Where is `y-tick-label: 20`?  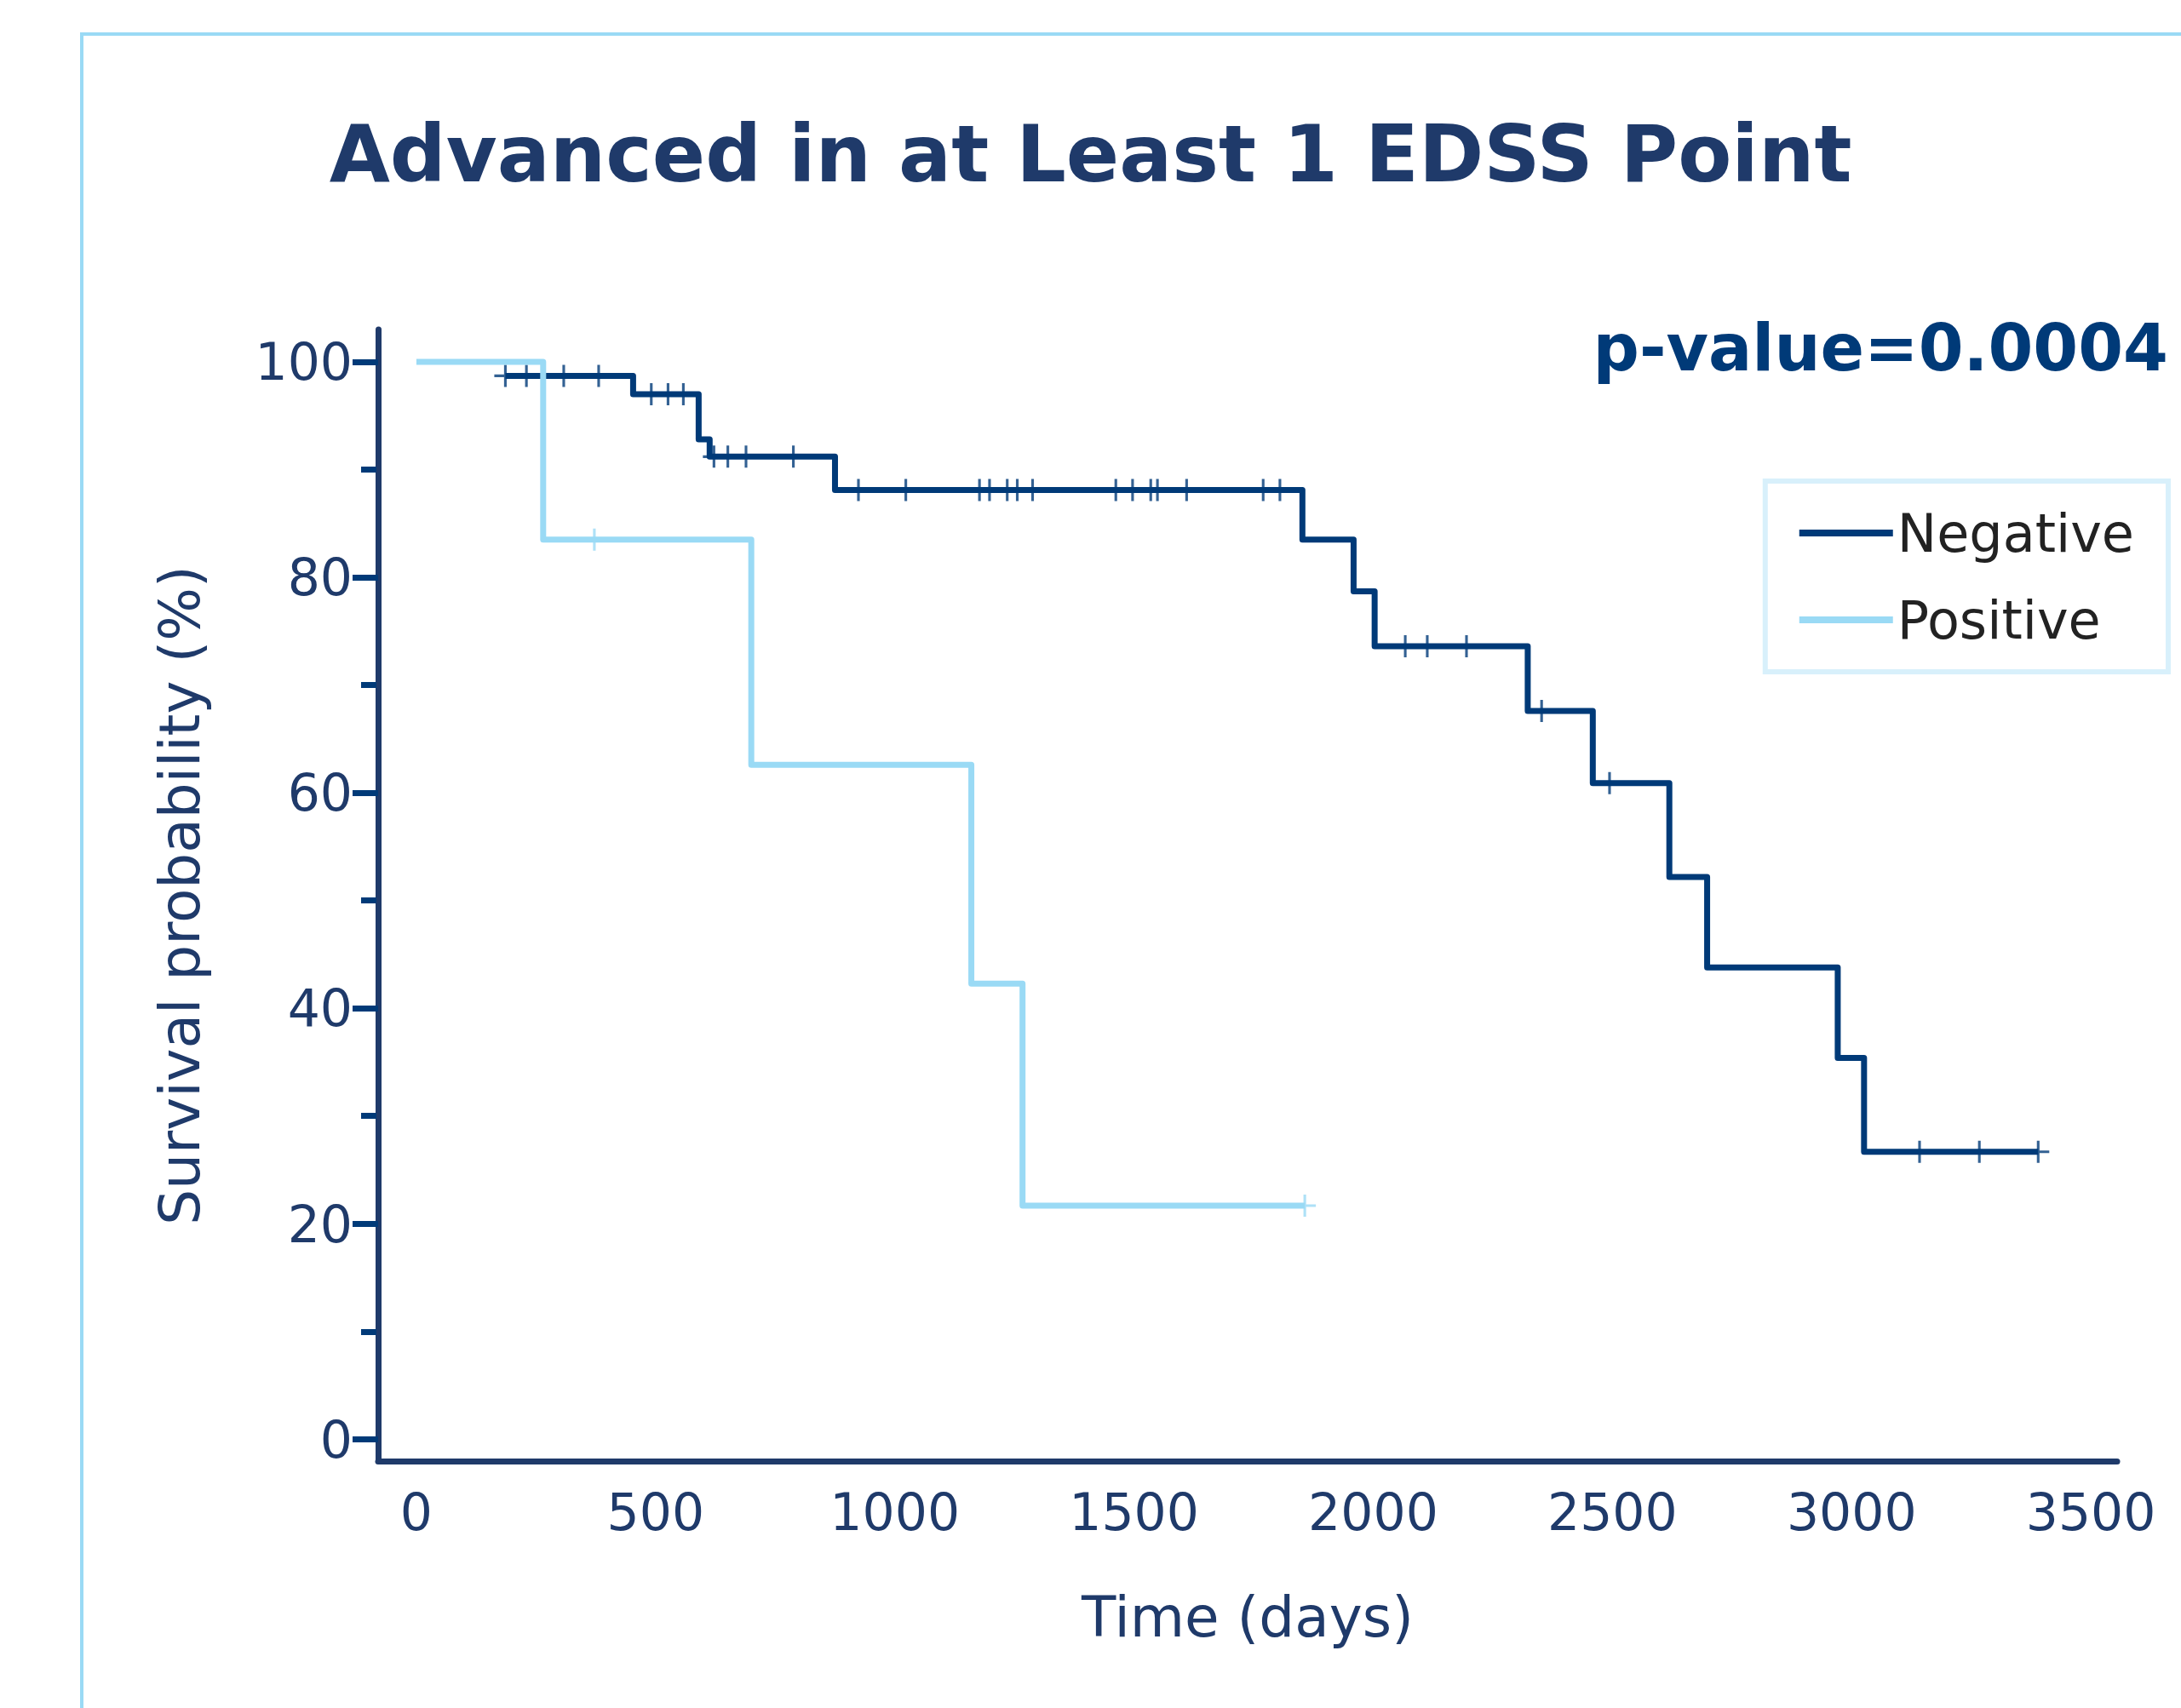
y-tick-label: 20 is located at coordinates (320, 1224).